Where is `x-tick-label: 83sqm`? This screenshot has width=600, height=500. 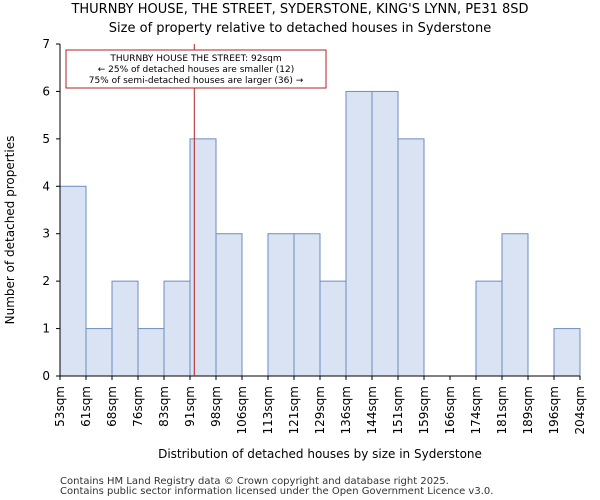
x-tick-label: 83sqm is located at coordinates (164, 406).